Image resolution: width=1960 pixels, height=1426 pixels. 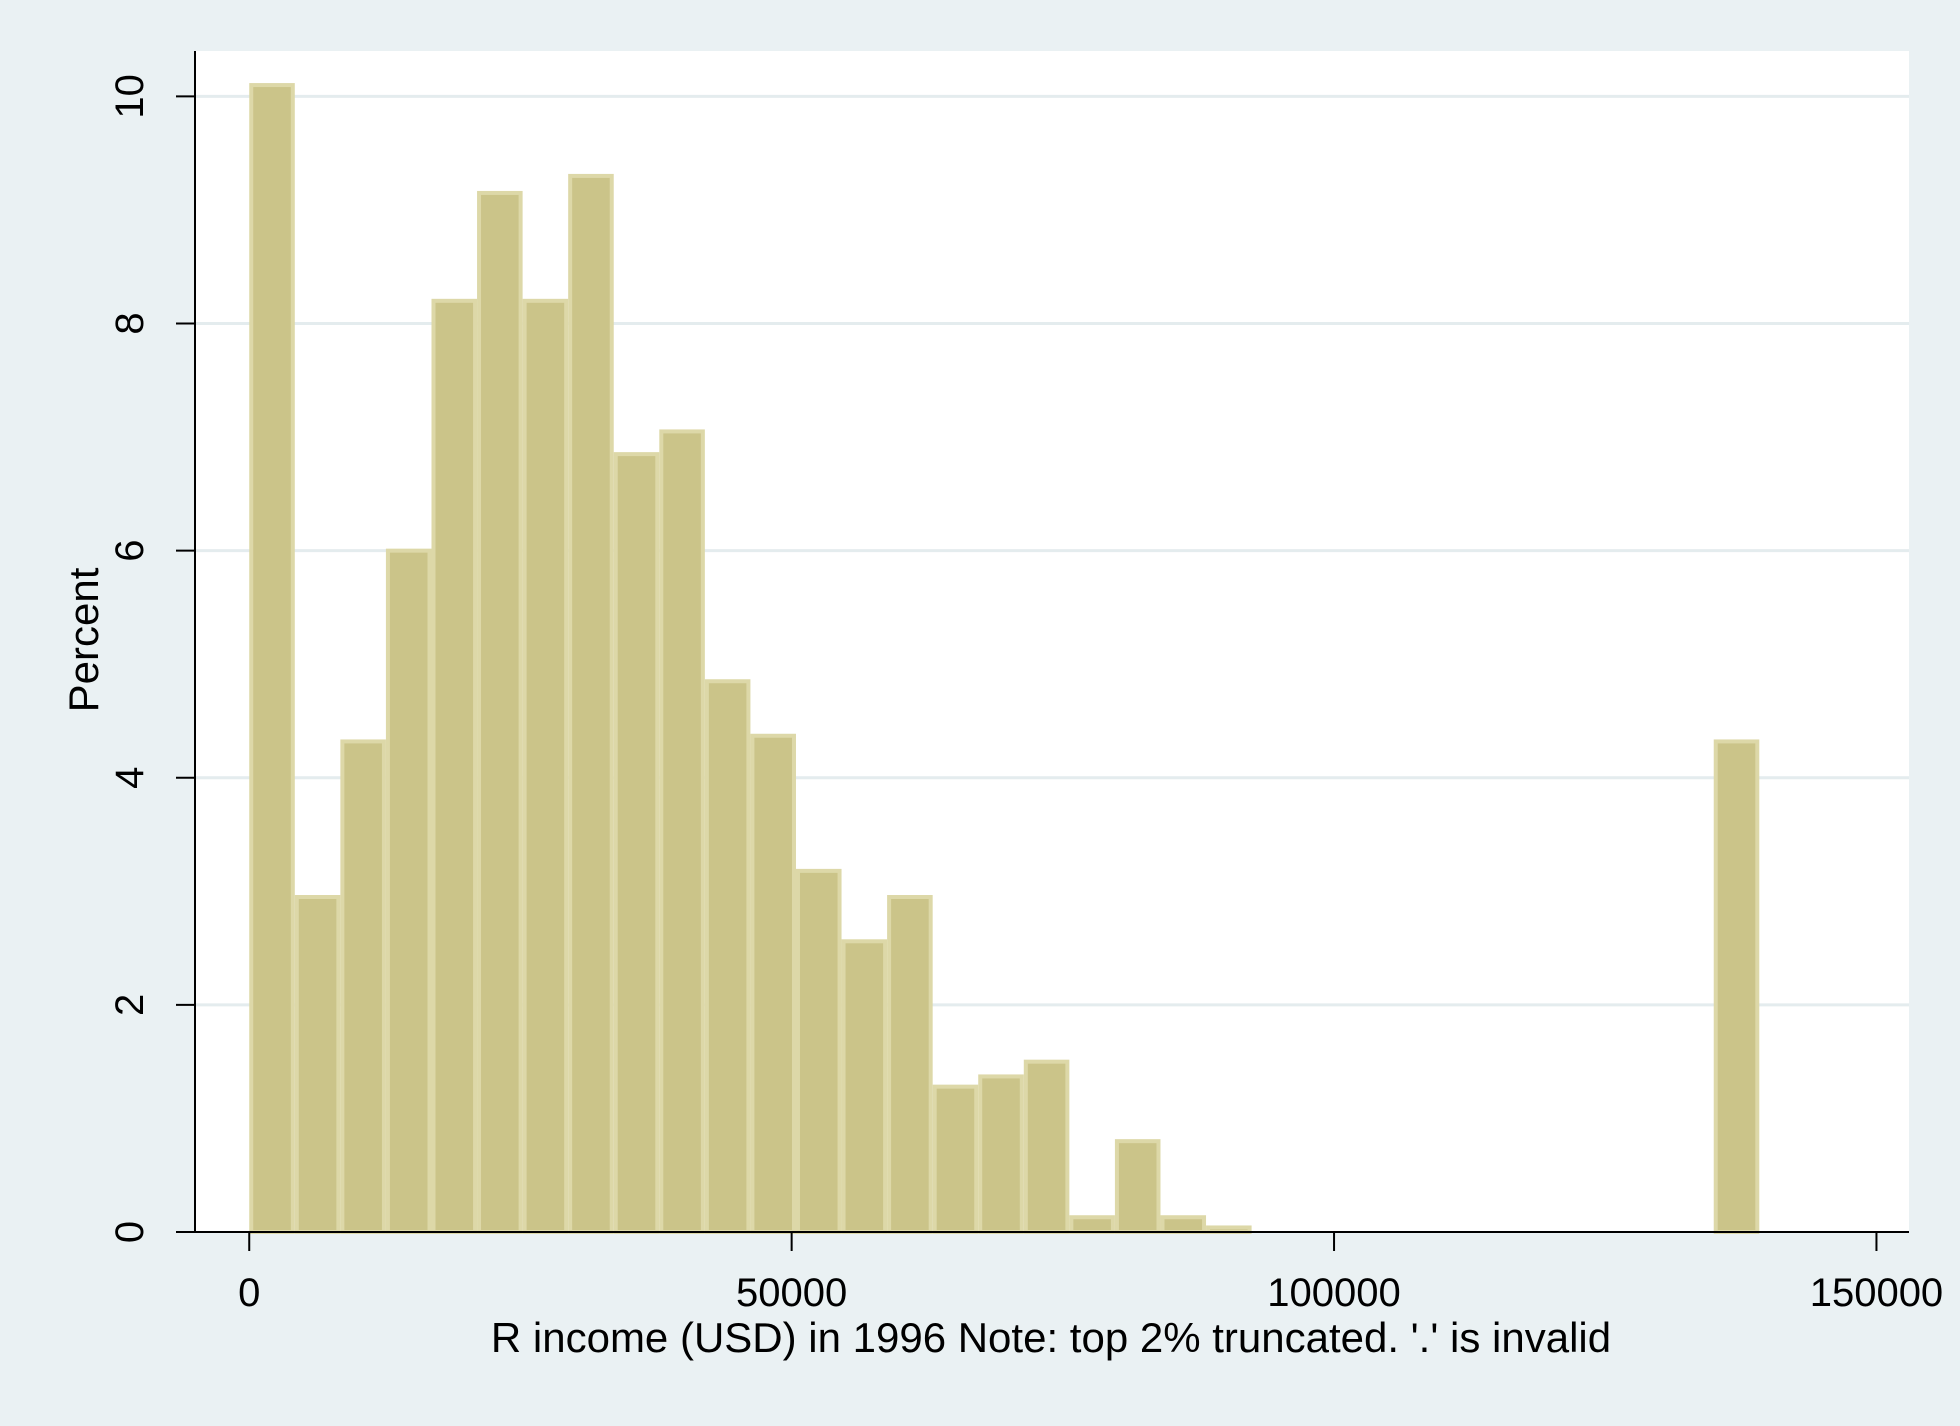 I want to click on y-tick-label-2: 4, so click(x=130, y=778).